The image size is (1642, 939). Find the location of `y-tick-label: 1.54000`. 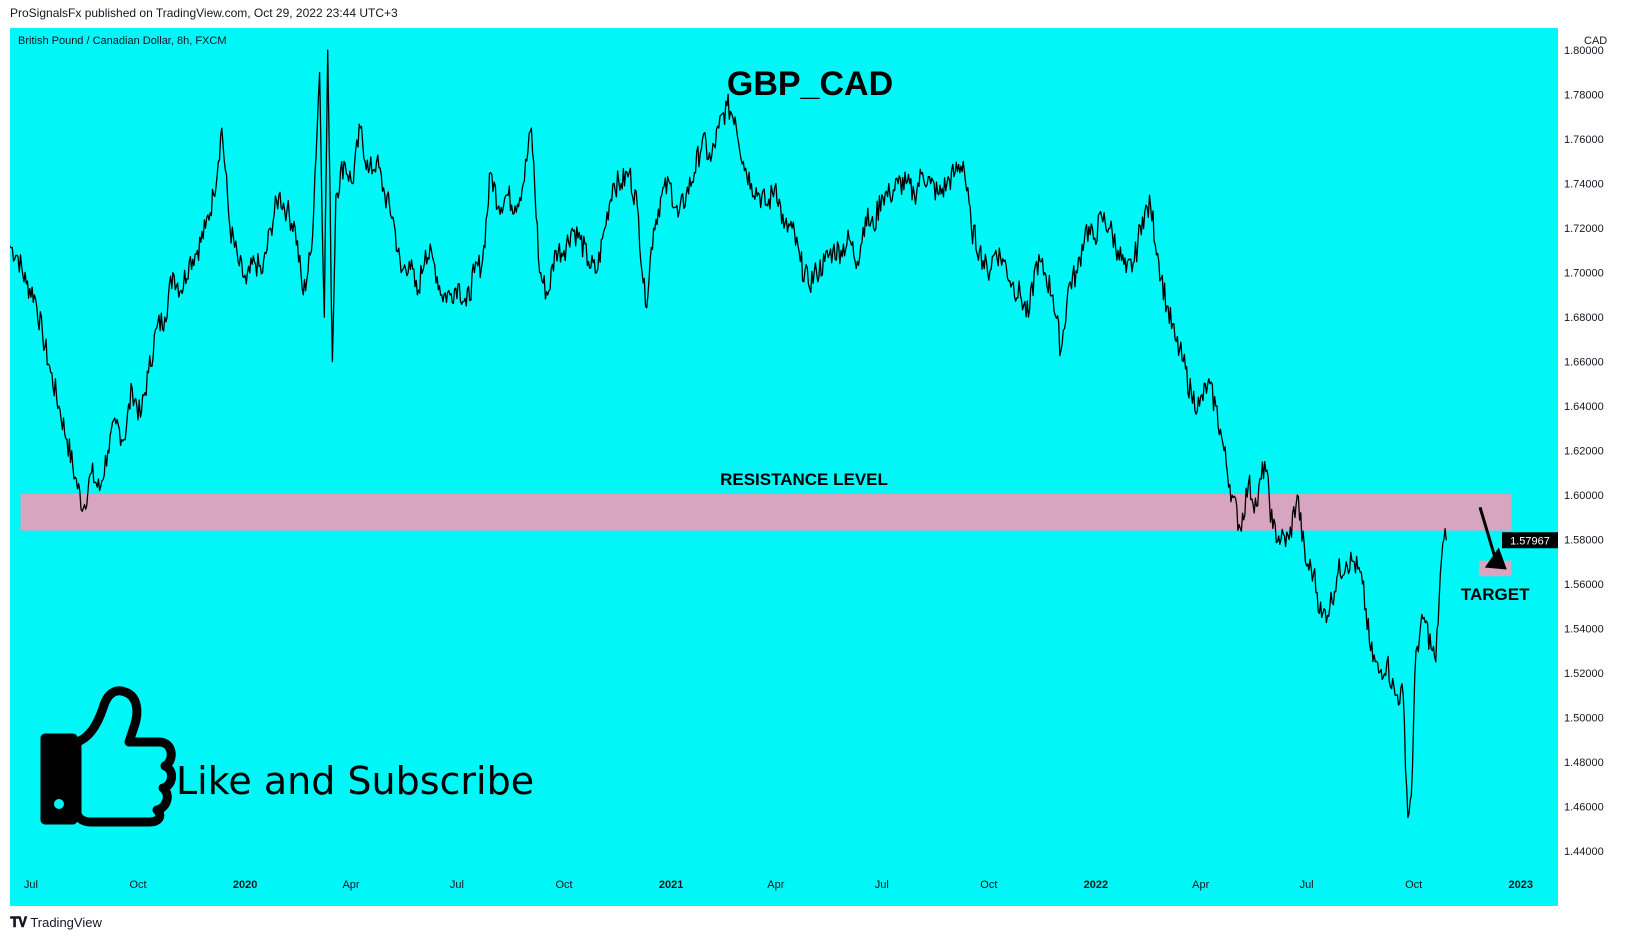

y-tick-label: 1.54000 is located at coordinates (1584, 629).